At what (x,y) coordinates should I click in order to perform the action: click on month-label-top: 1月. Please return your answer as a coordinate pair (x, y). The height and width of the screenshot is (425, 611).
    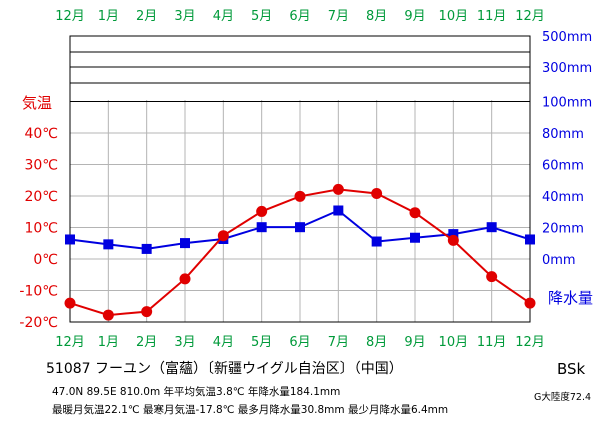
    Looking at the image, I should click on (108, 16).